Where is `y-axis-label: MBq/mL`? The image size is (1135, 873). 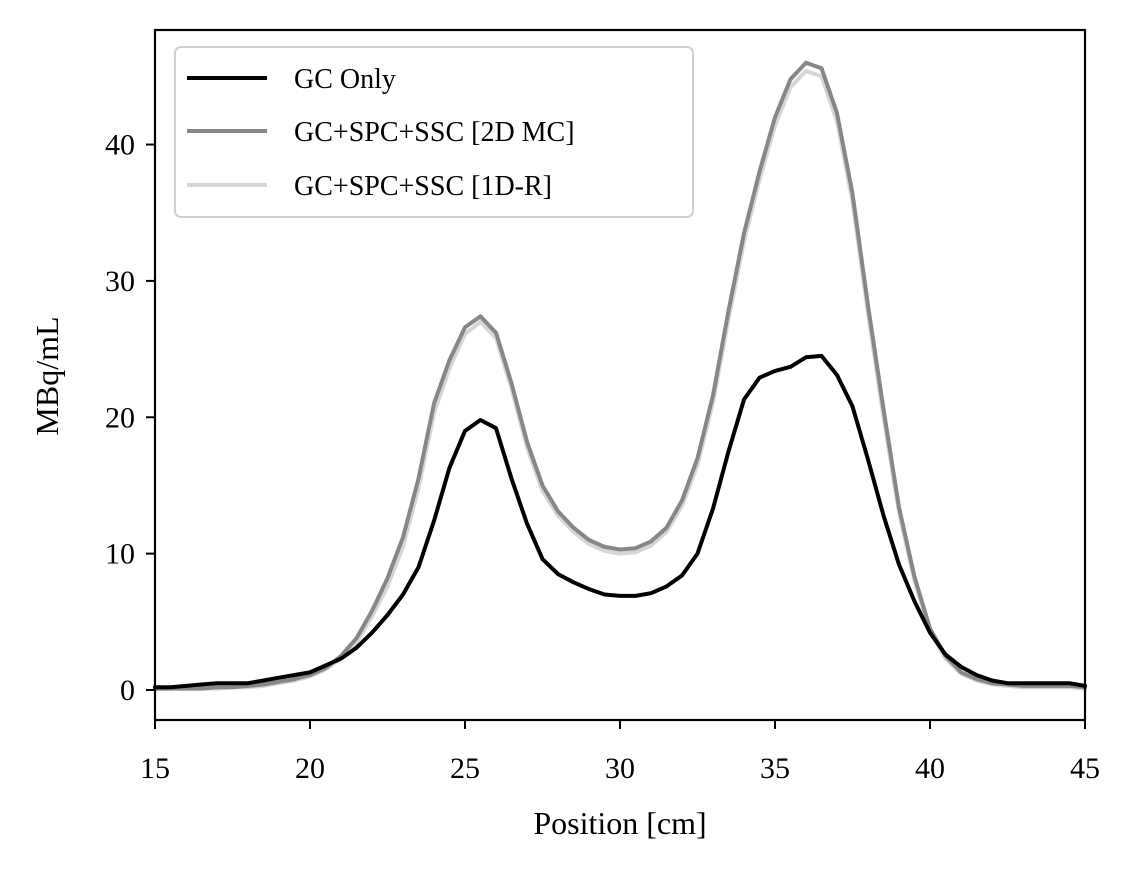 y-axis-label: MBq/mL is located at coordinates (47, 375).